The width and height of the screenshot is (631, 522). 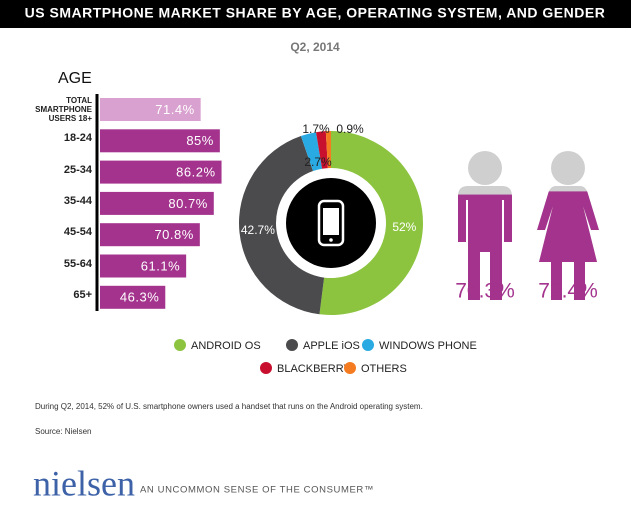 I want to click on value-label: 80.7%, so click(x=187, y=203).